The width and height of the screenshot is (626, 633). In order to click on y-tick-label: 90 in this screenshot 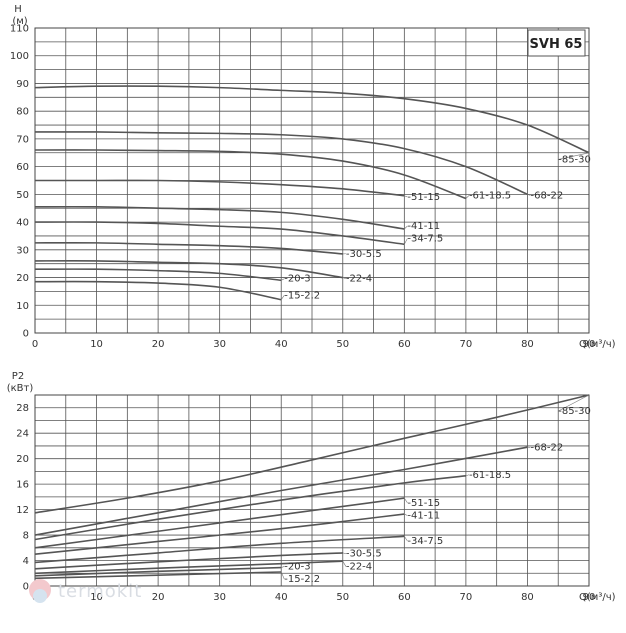, I will do `click(22, 84)`.